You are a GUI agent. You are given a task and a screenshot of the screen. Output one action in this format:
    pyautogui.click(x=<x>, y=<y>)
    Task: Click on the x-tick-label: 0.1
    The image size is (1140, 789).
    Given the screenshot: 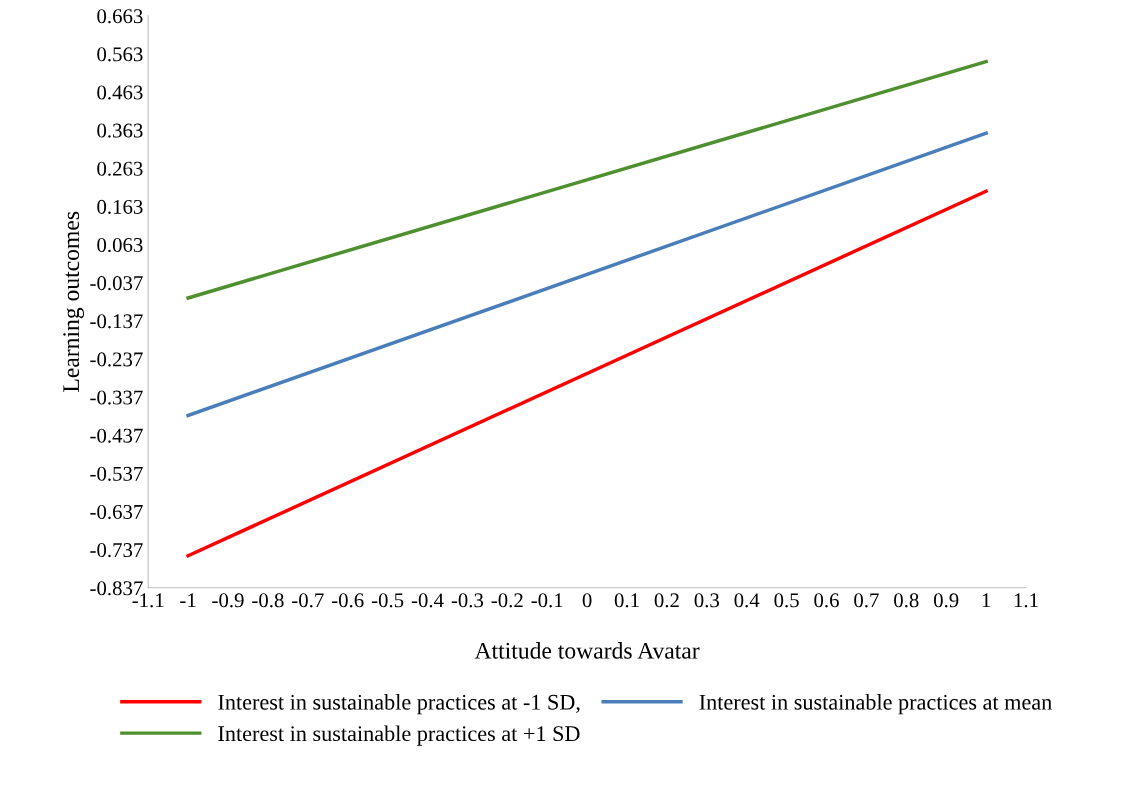 What is the action you would take?
    pyautogui.click(x=626, y=600)
    